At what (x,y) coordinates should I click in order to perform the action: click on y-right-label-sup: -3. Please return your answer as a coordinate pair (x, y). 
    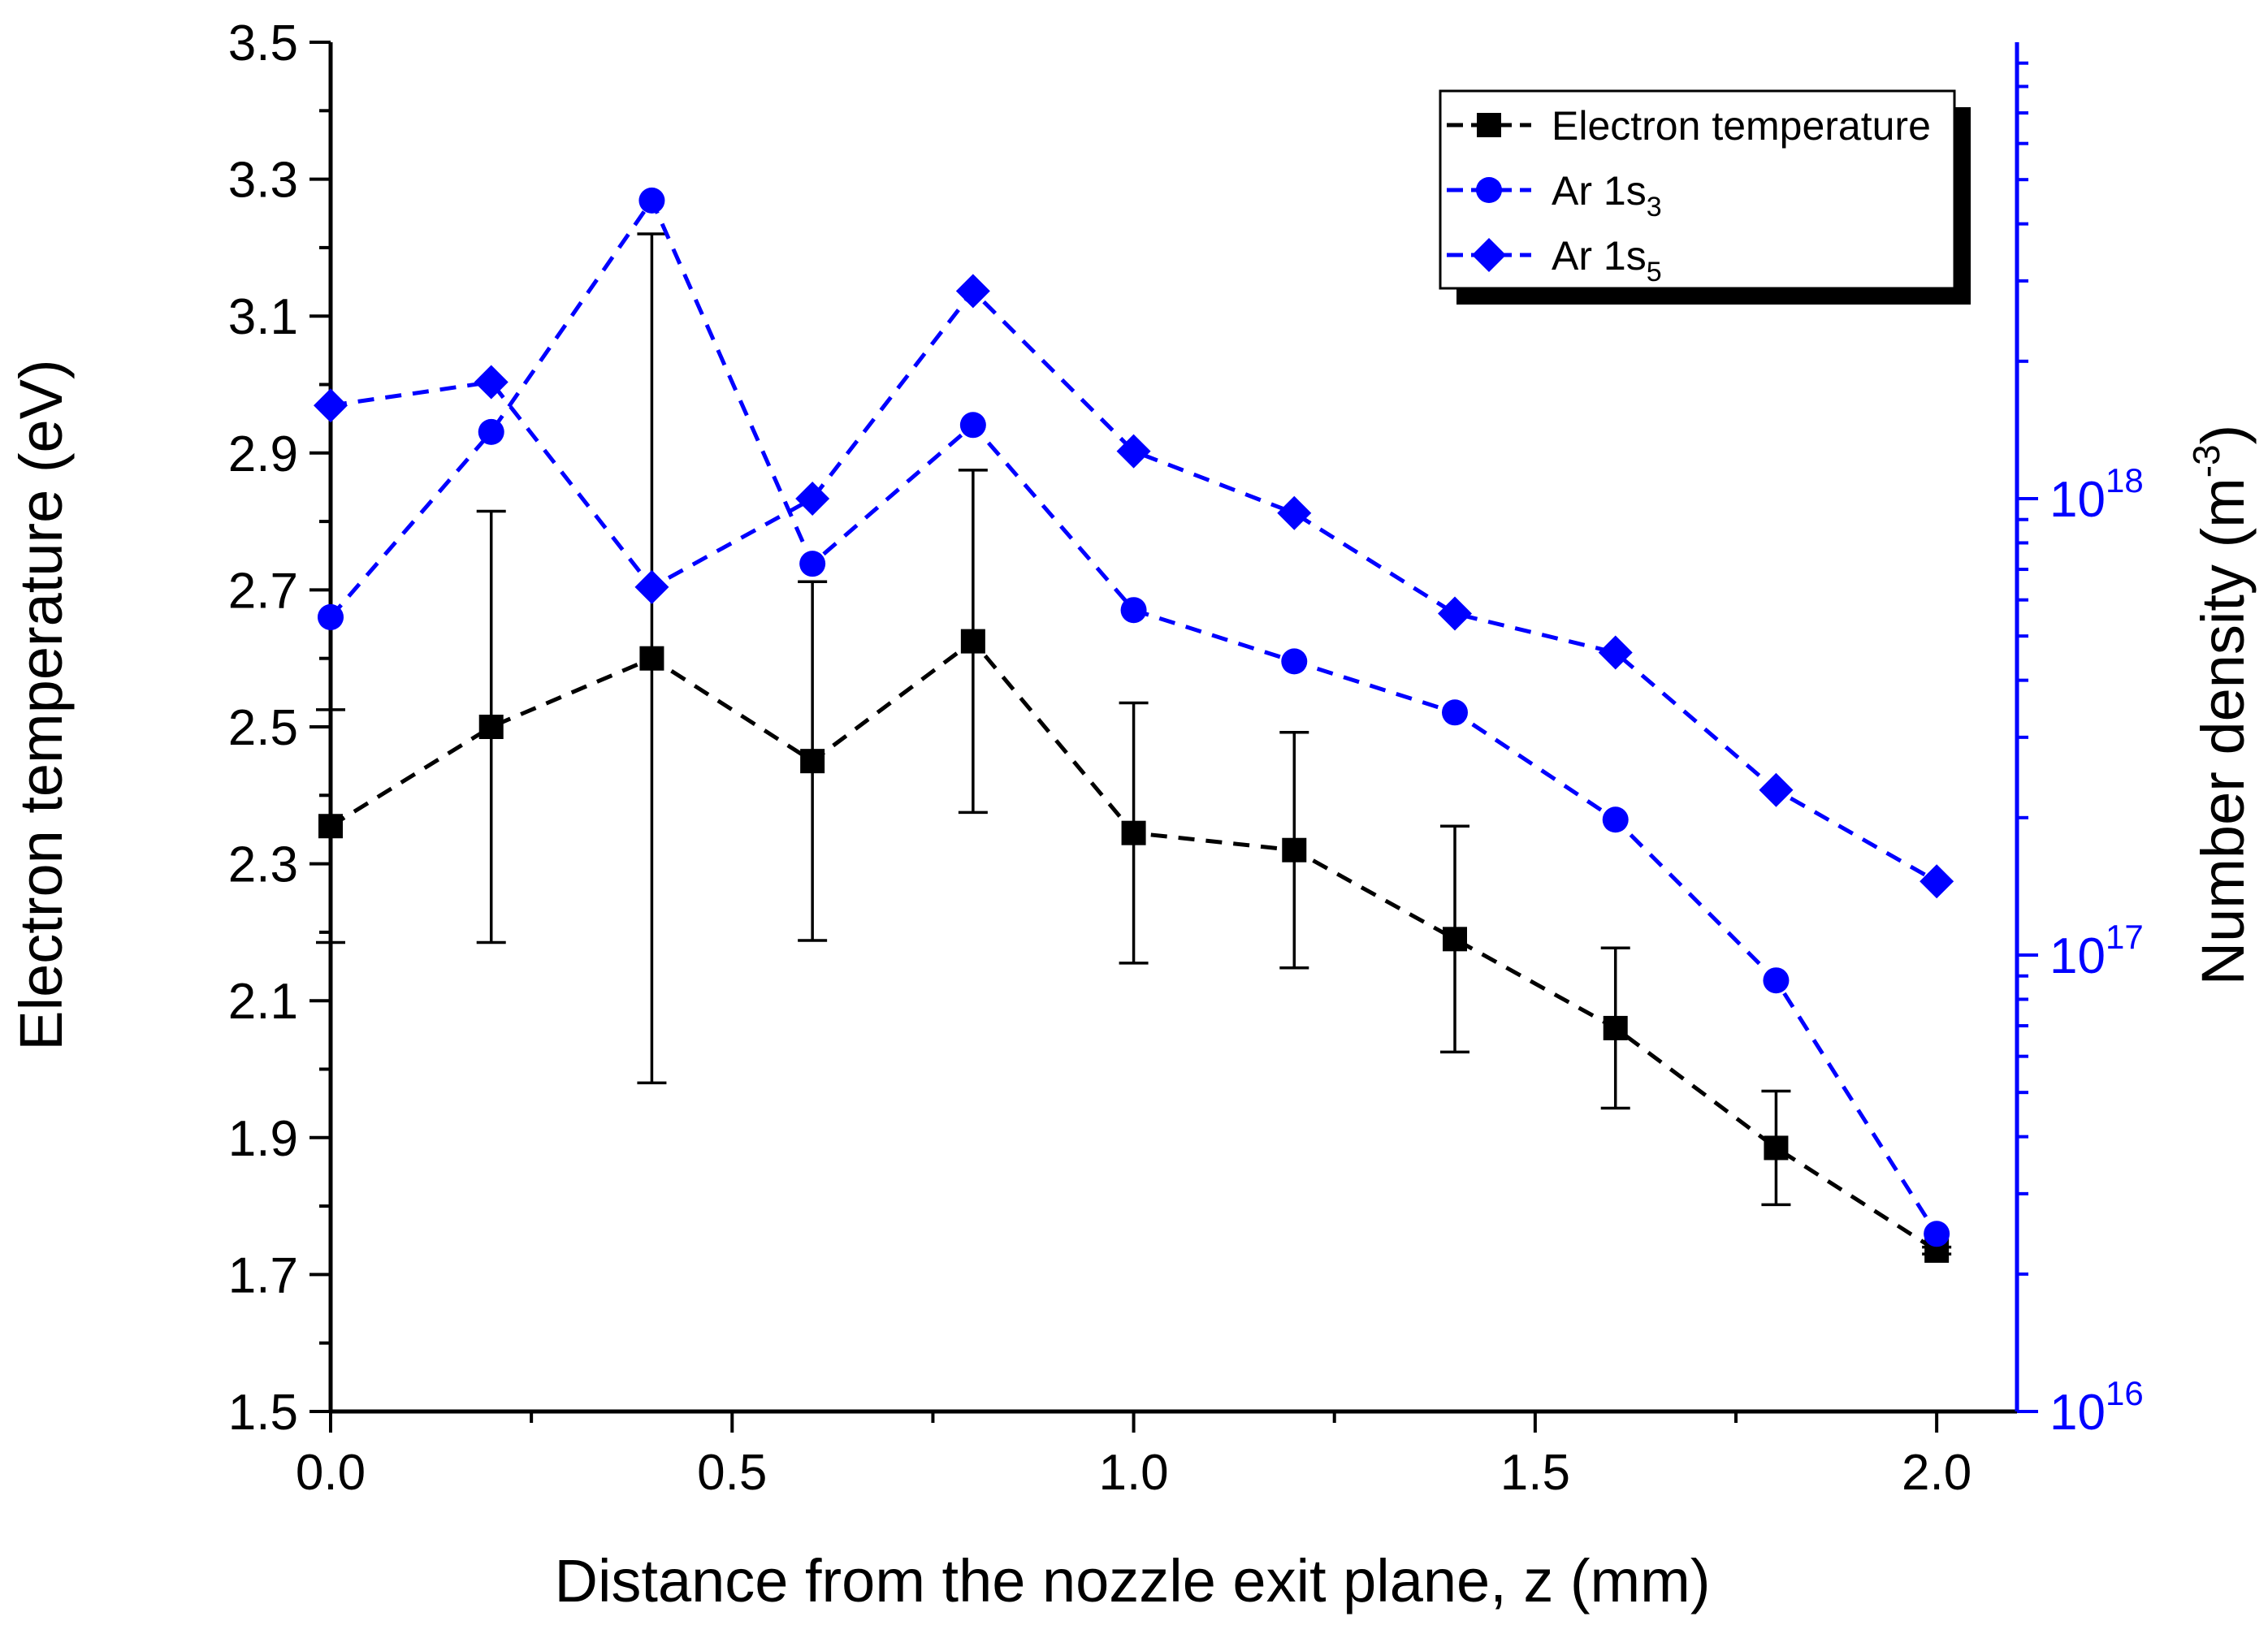
    Looking at the image, I should click on (2206, 461).